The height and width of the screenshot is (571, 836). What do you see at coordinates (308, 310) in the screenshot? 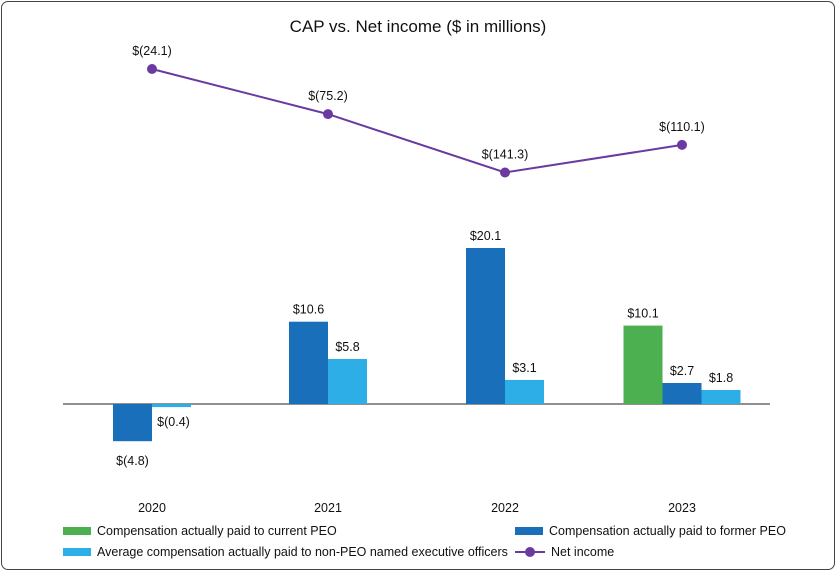
I see `bar-label-2021-series-1: $10.6` at bounding box center [308, 310].